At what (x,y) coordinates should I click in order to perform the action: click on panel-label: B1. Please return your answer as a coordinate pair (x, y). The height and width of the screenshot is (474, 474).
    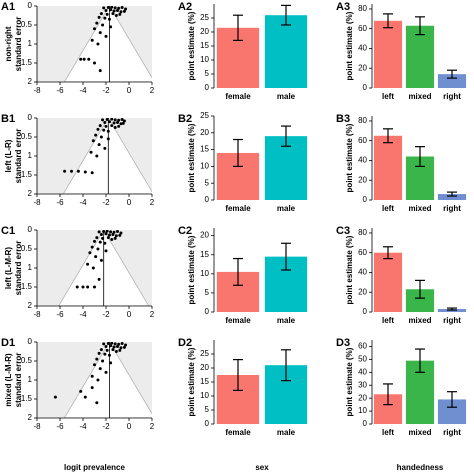
    Looking at the image, I should click on (8, 119).